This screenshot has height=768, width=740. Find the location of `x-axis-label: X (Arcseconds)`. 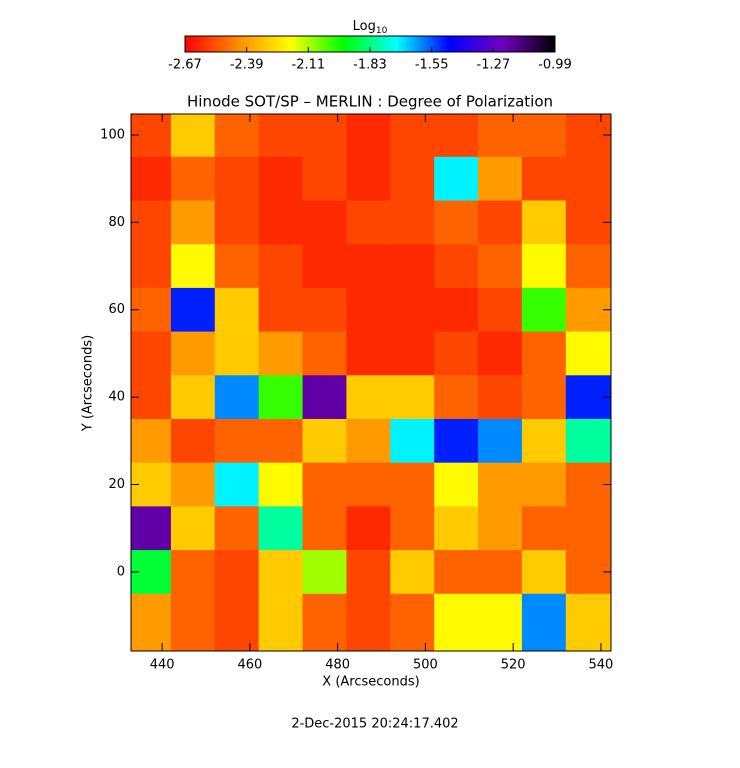

x-axis-label: X (Arcseconds) is located at coordinates (370, 682).